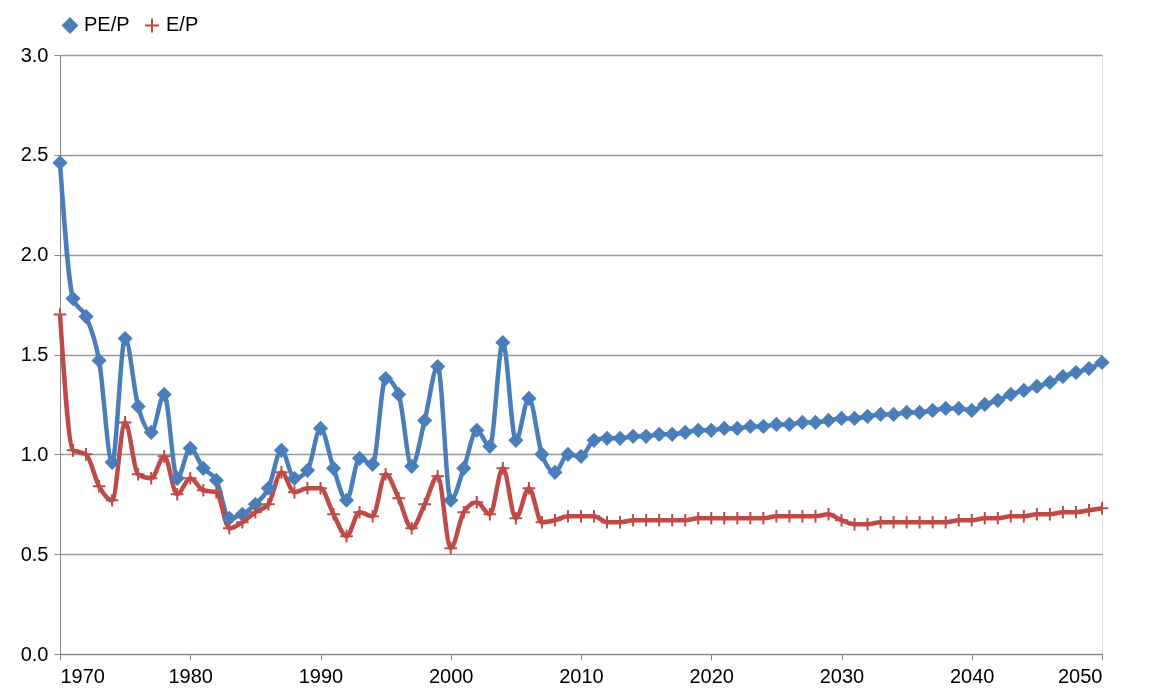 The image size is (1158, 696). Describe the element at coordinates (34, 254) in the screenshot. I see `y-tick-label: 2.0` at that location.